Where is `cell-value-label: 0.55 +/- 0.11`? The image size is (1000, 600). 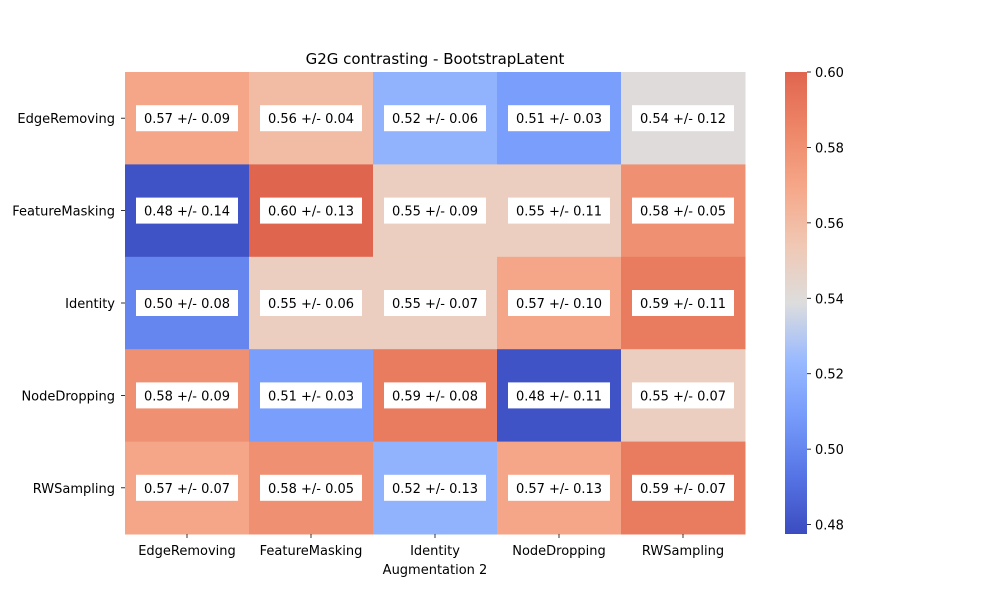 cell-value-label: 0.55 +/- 0.11 is located at coordinates (559, 212).